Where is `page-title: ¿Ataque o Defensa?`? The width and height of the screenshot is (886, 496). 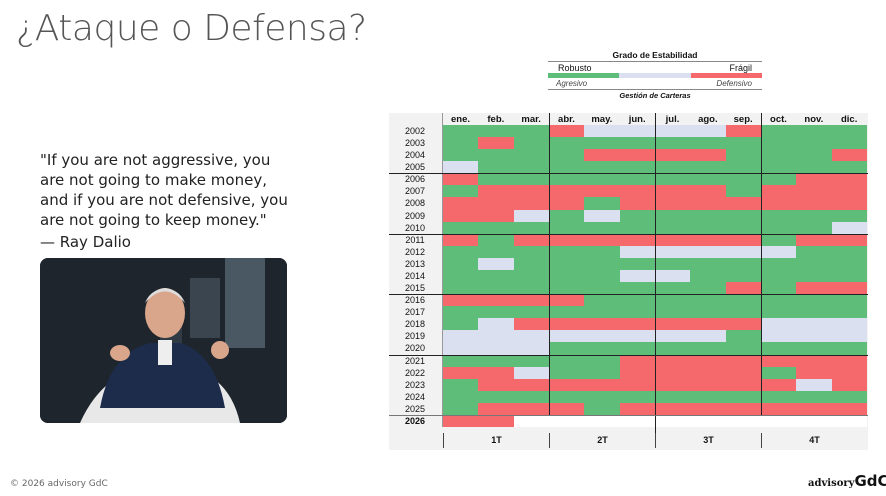 page-title: ¿Ataque o Defensa? is located at coordinates (191, 28).